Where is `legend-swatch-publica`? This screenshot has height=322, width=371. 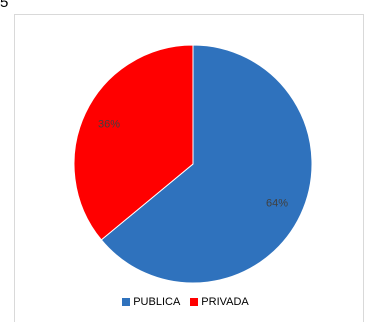
legend-swatch-publica is located at coordinates (126, 302).